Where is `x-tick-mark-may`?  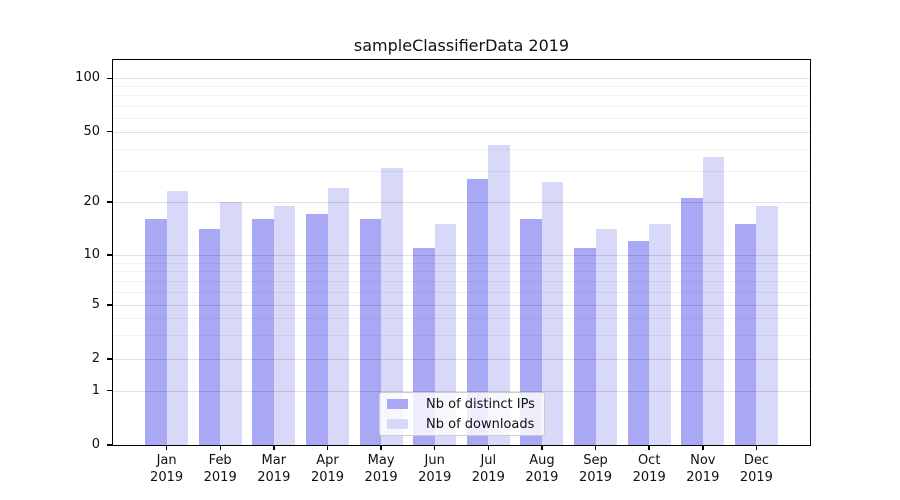
x-tick-mark-may is located at coordinates (381, 447).